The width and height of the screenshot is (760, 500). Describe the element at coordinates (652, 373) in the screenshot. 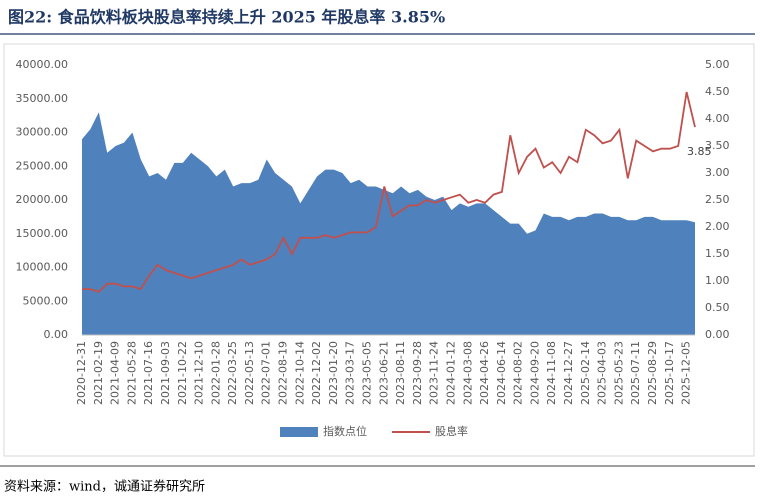

I see `x-tick-label: 2025-08-29` at that location.